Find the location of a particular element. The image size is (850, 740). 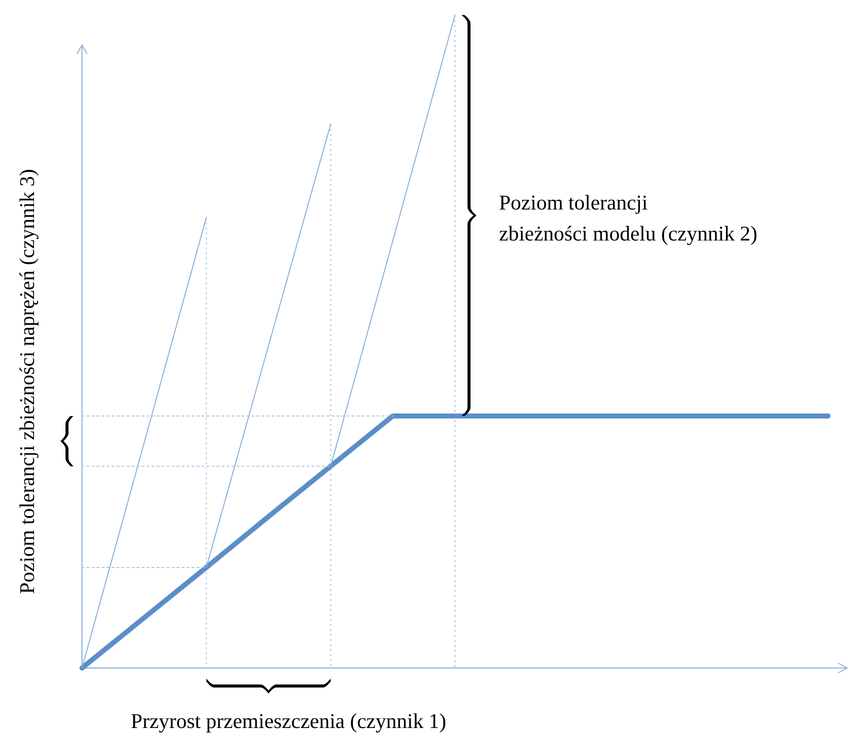

annotation: Poziom tolerancji zbieżności modelu (czynnik 2) is located at coordinates (628, 218).